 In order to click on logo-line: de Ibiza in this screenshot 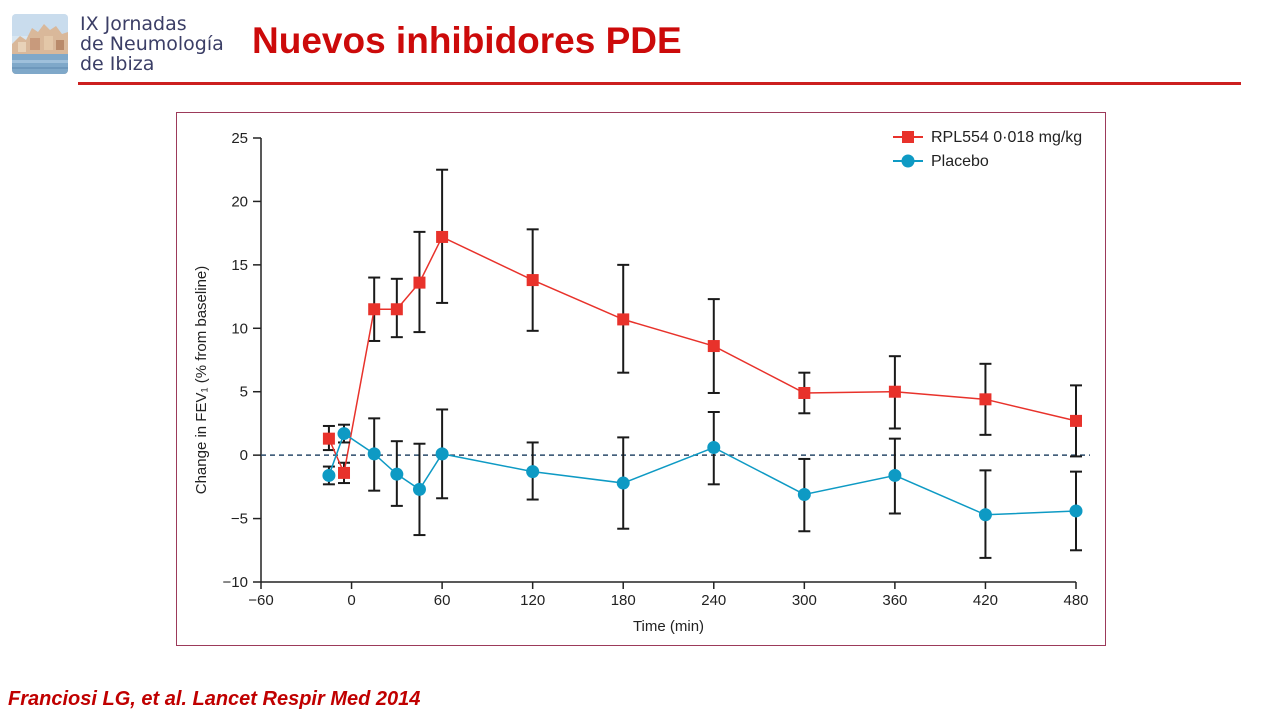, I will do `click(117, 64)`.